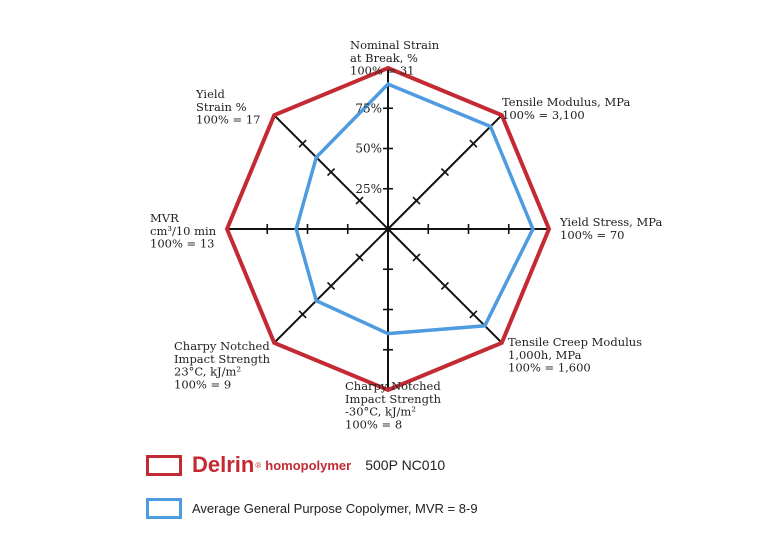  I want to click on axis-label-5-line-3: 100% = 9, so click(202, 384).